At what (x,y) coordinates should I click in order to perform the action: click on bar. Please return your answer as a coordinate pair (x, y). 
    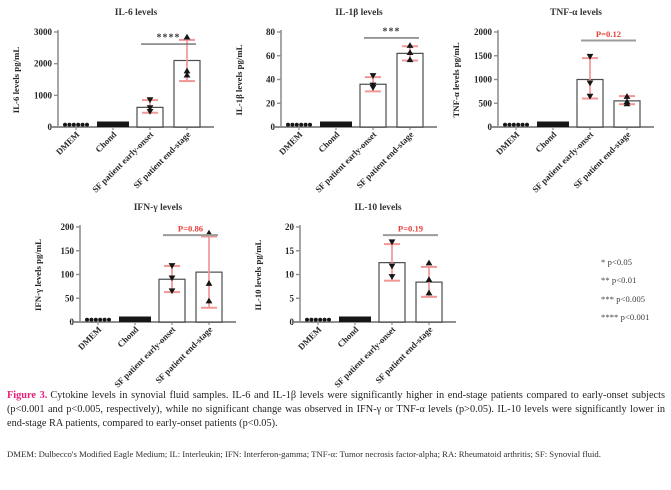
    Looking at the image, I should click on (410, 90).